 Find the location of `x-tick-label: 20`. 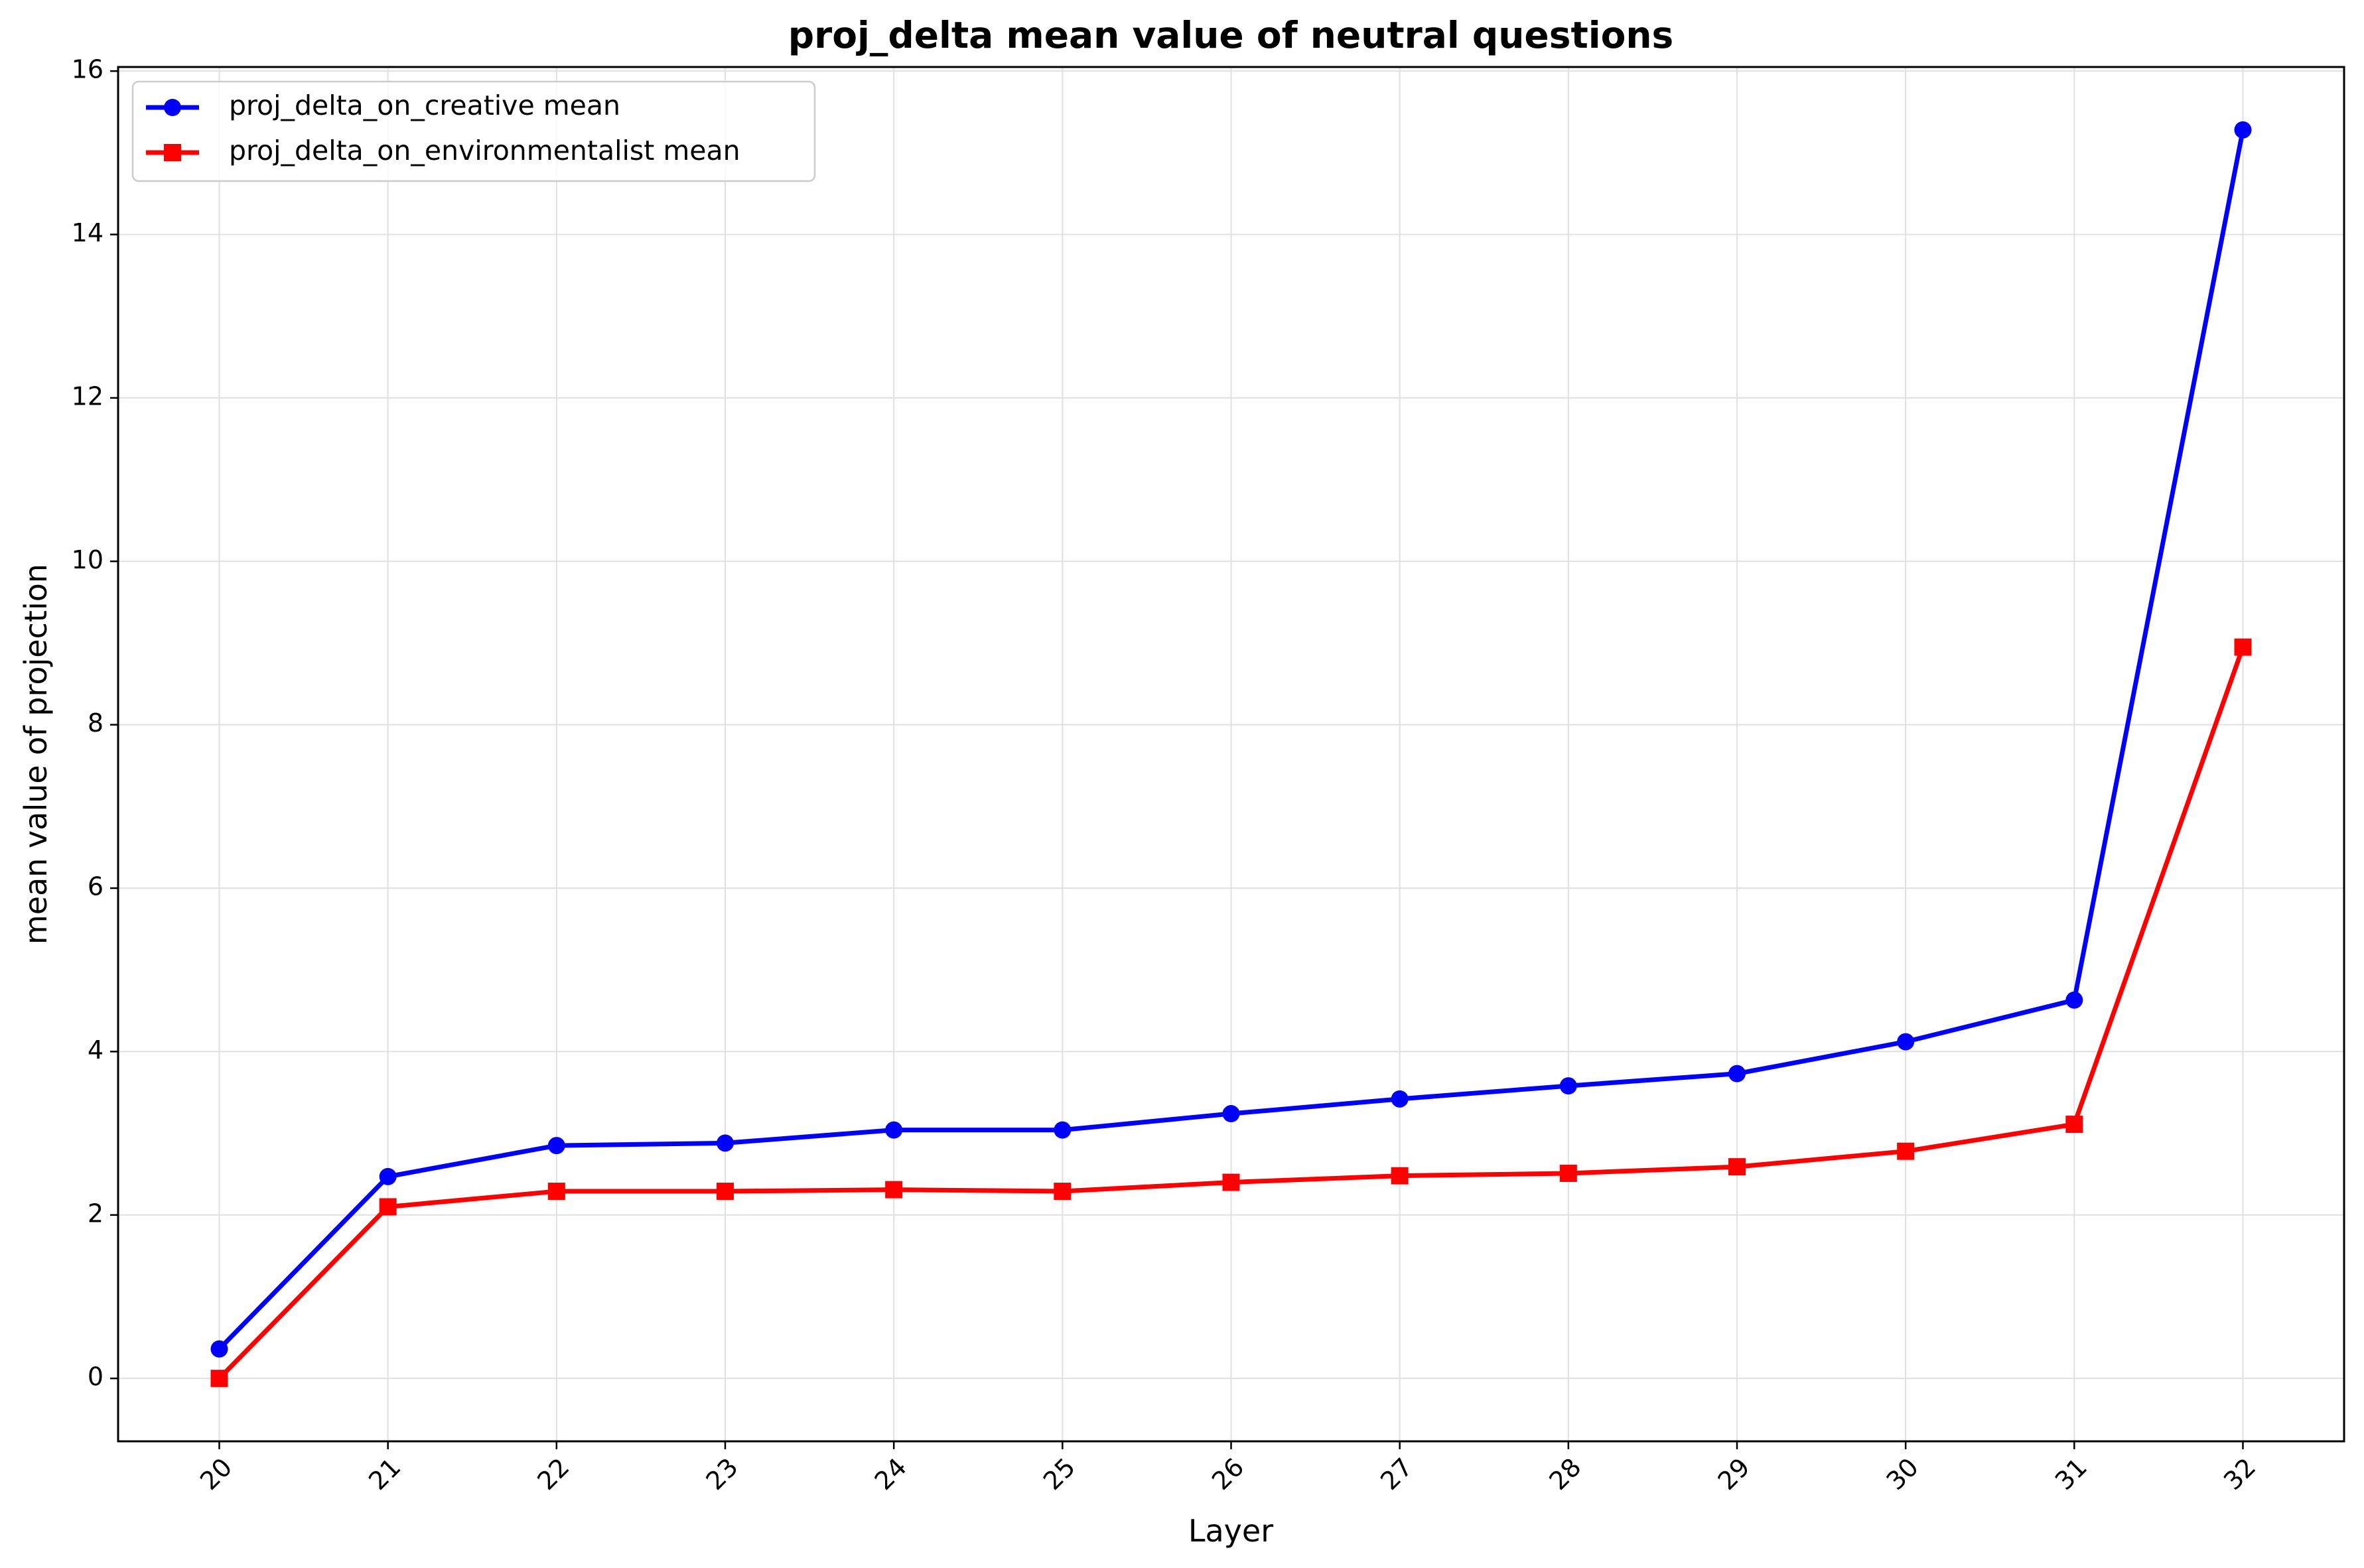

x-tick-label: 20 is located at coordinates (216, 1475).